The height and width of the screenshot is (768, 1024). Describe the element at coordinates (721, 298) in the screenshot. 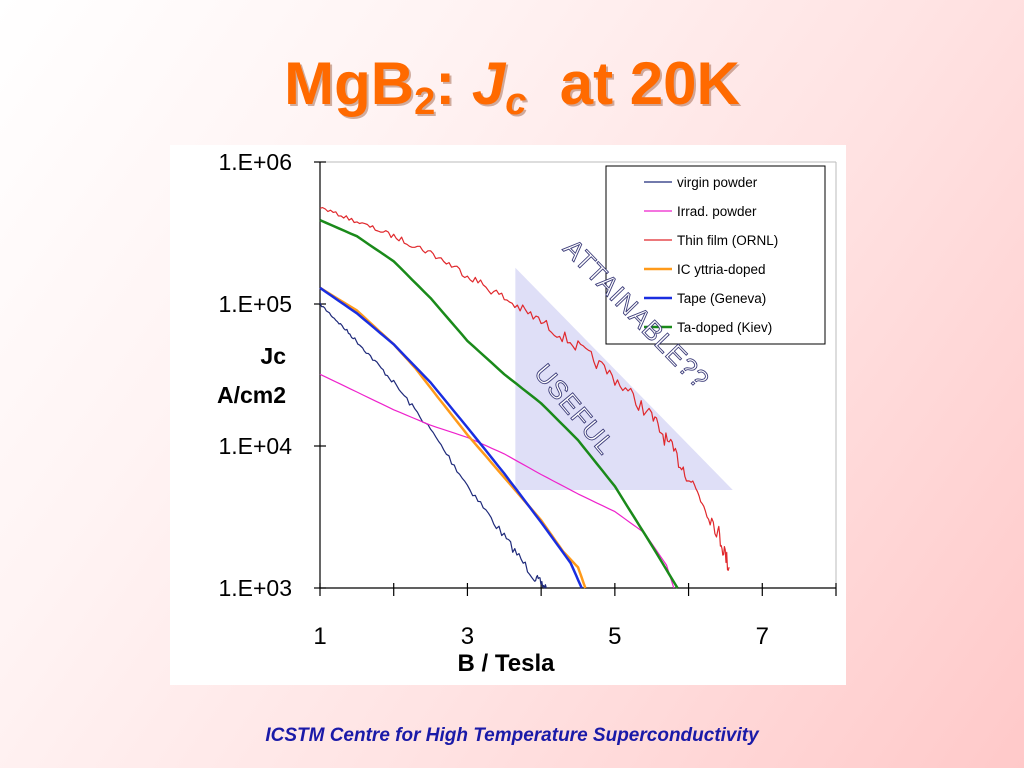

I see `legend-label: Tape (Geneva)` at that location.